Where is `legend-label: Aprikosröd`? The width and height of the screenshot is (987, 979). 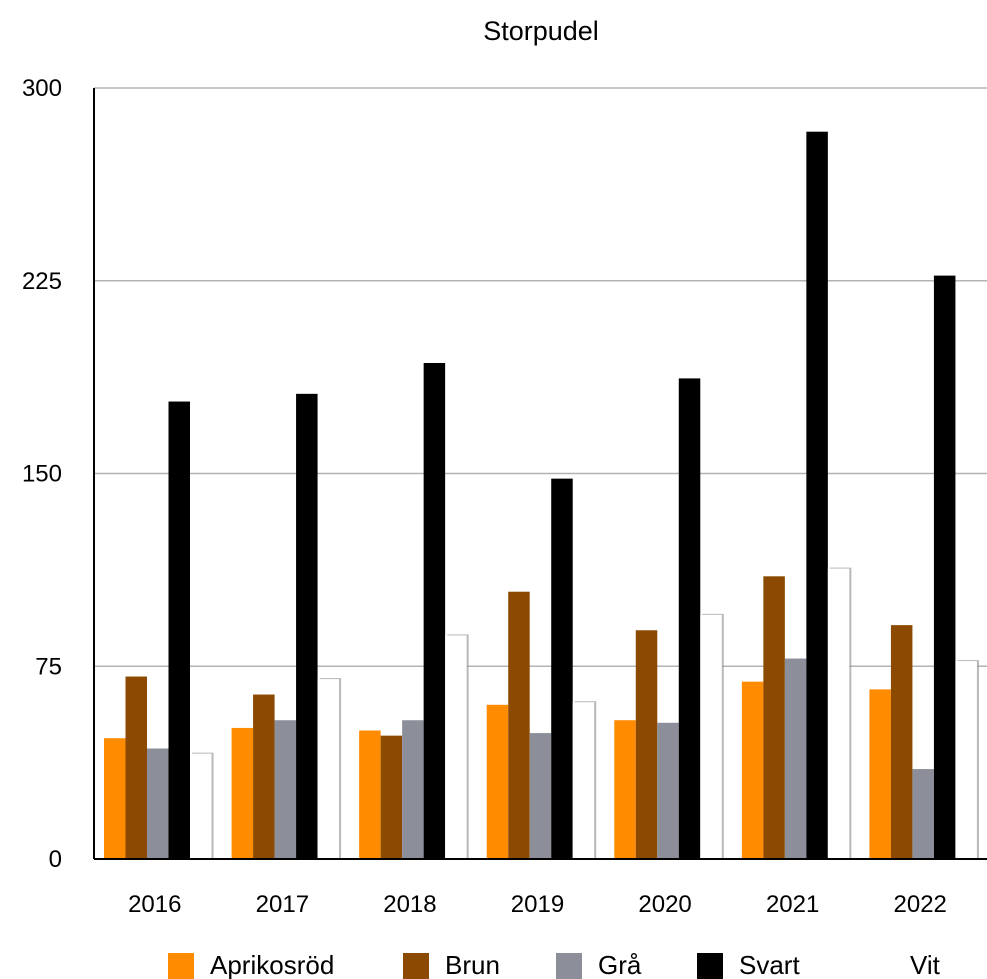
legend-label: Aprikosröd is located at coordinates (272, 964).